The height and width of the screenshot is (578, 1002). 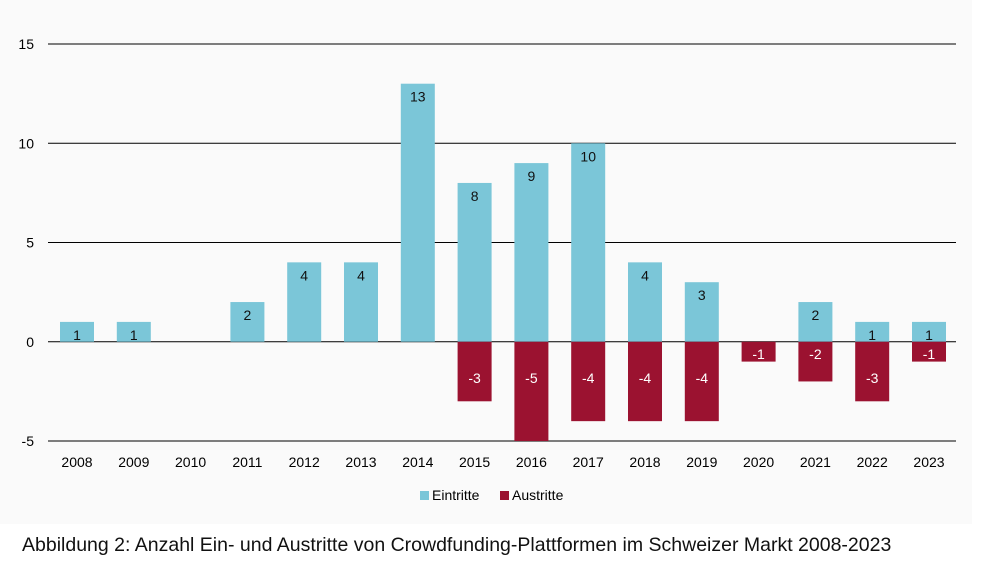 What do you see at coordinates (815, 462) in the screenshot?
I see `x-tick-label: 2021` at bounding box center [815, 462].